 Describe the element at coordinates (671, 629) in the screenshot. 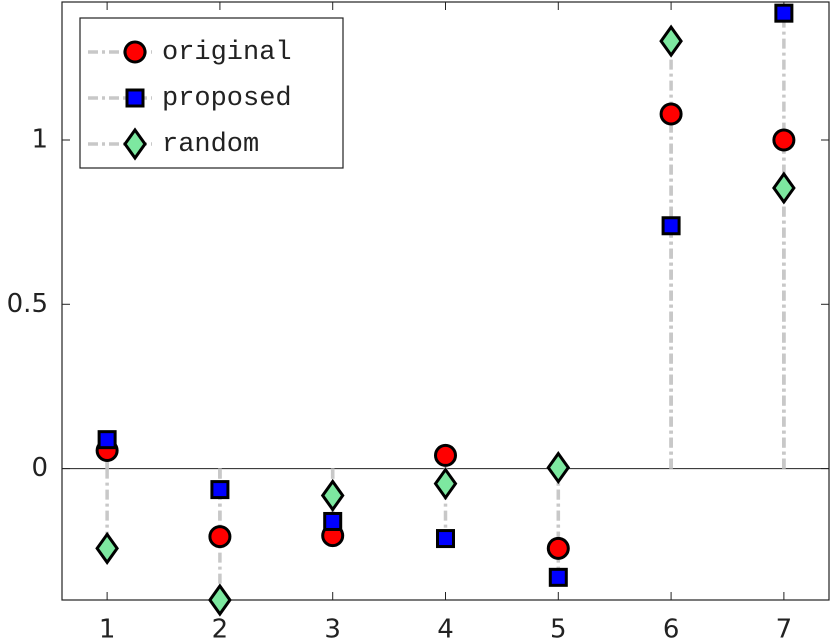

I see `x-tick-label: 6` at that location.